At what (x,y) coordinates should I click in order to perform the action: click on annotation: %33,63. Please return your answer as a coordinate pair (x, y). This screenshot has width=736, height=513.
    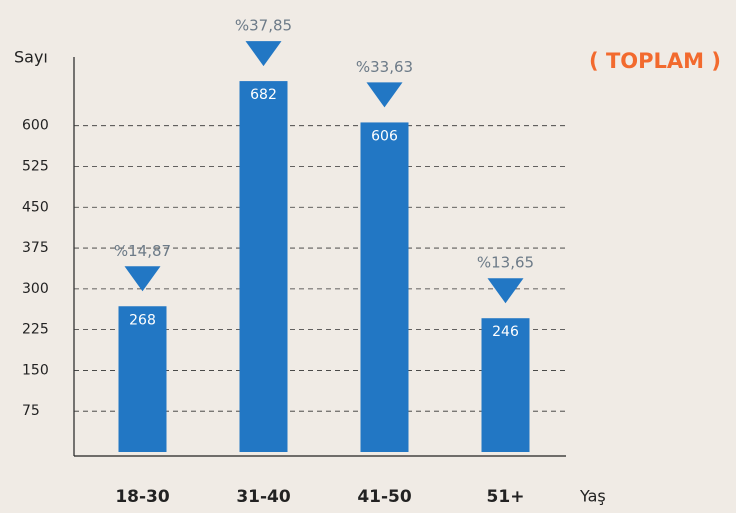
    Looking at the image, I should click on (384, 67).